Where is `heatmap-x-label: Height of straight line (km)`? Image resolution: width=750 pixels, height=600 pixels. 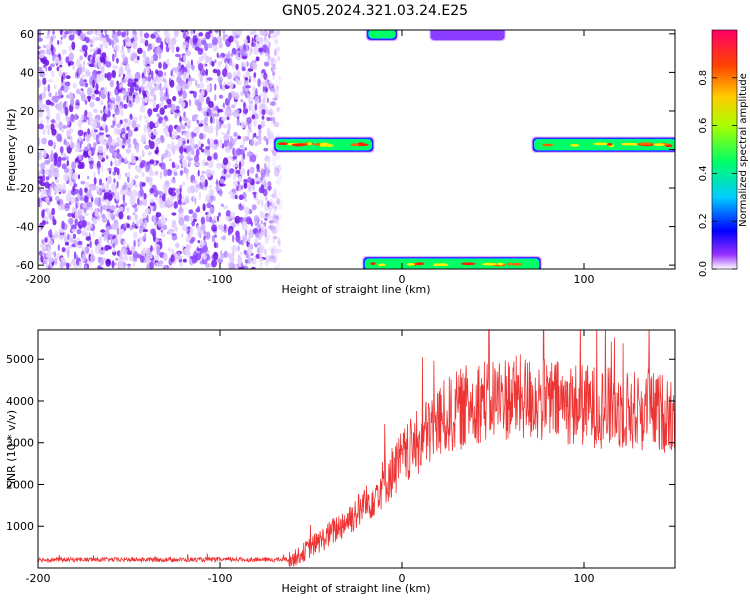 heatmap-x-label: Height of straight line (km) is located at coordinates (355, 289).